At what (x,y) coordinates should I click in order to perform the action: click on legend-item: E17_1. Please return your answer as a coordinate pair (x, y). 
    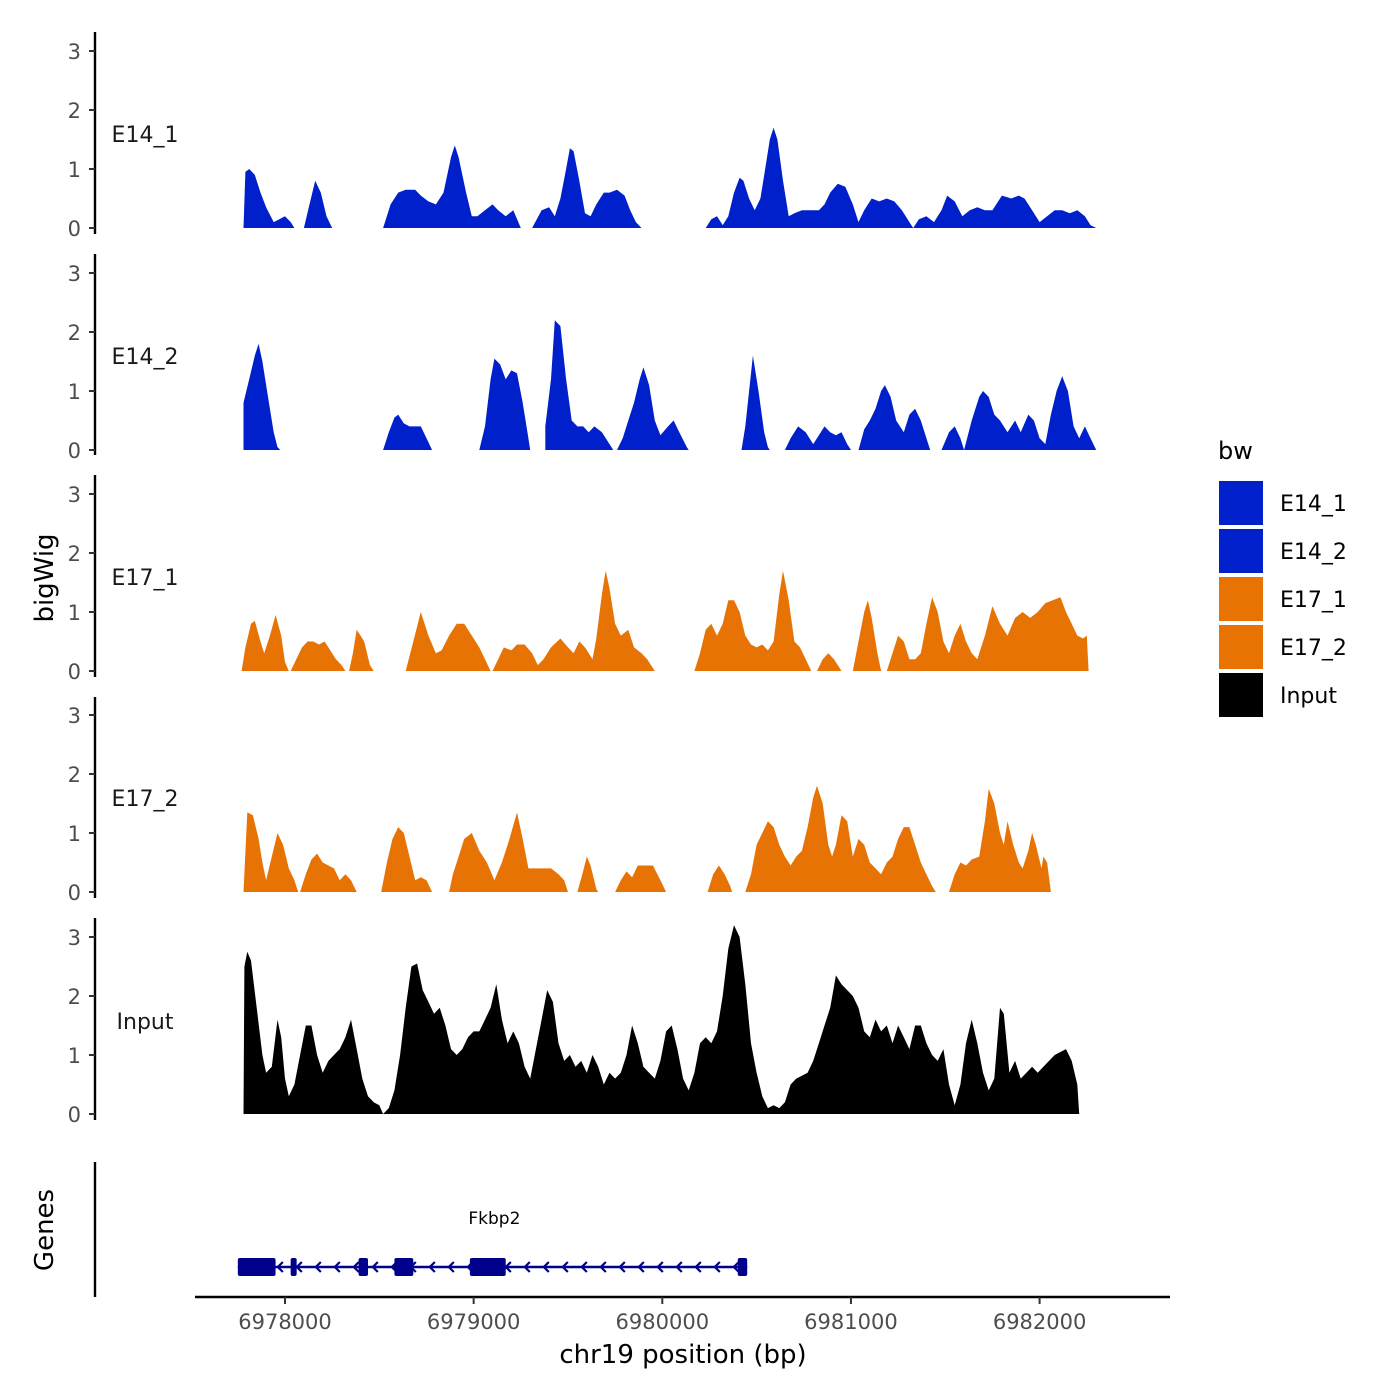
    Looking at the image, I should click on (1282, 599).